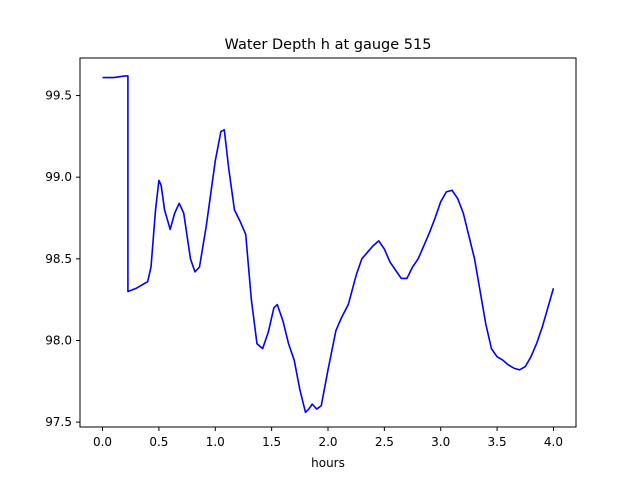 Image resolution: width=640 pixels, height=480 pixels. I want to click on x-tick-label: 4.0, so click(553, 442).